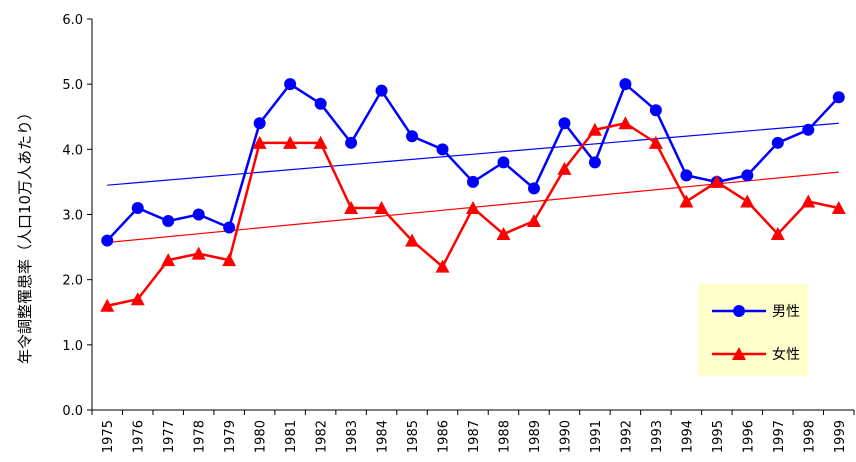 Image resolution: width=856 pixels, height=462 pixels. I want to click on y-tick-label: 3.0, so click(72, 216).